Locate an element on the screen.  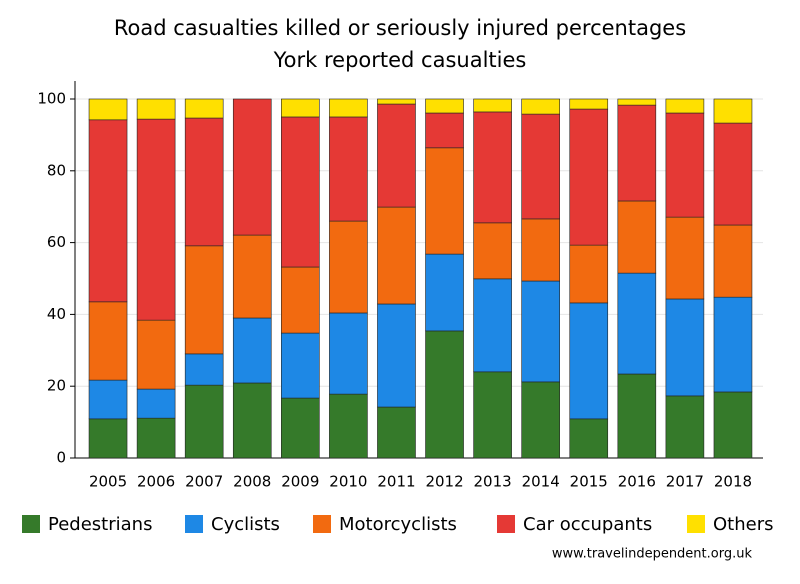
x-tick-label: 2007 is located at coordinates (204, 482).